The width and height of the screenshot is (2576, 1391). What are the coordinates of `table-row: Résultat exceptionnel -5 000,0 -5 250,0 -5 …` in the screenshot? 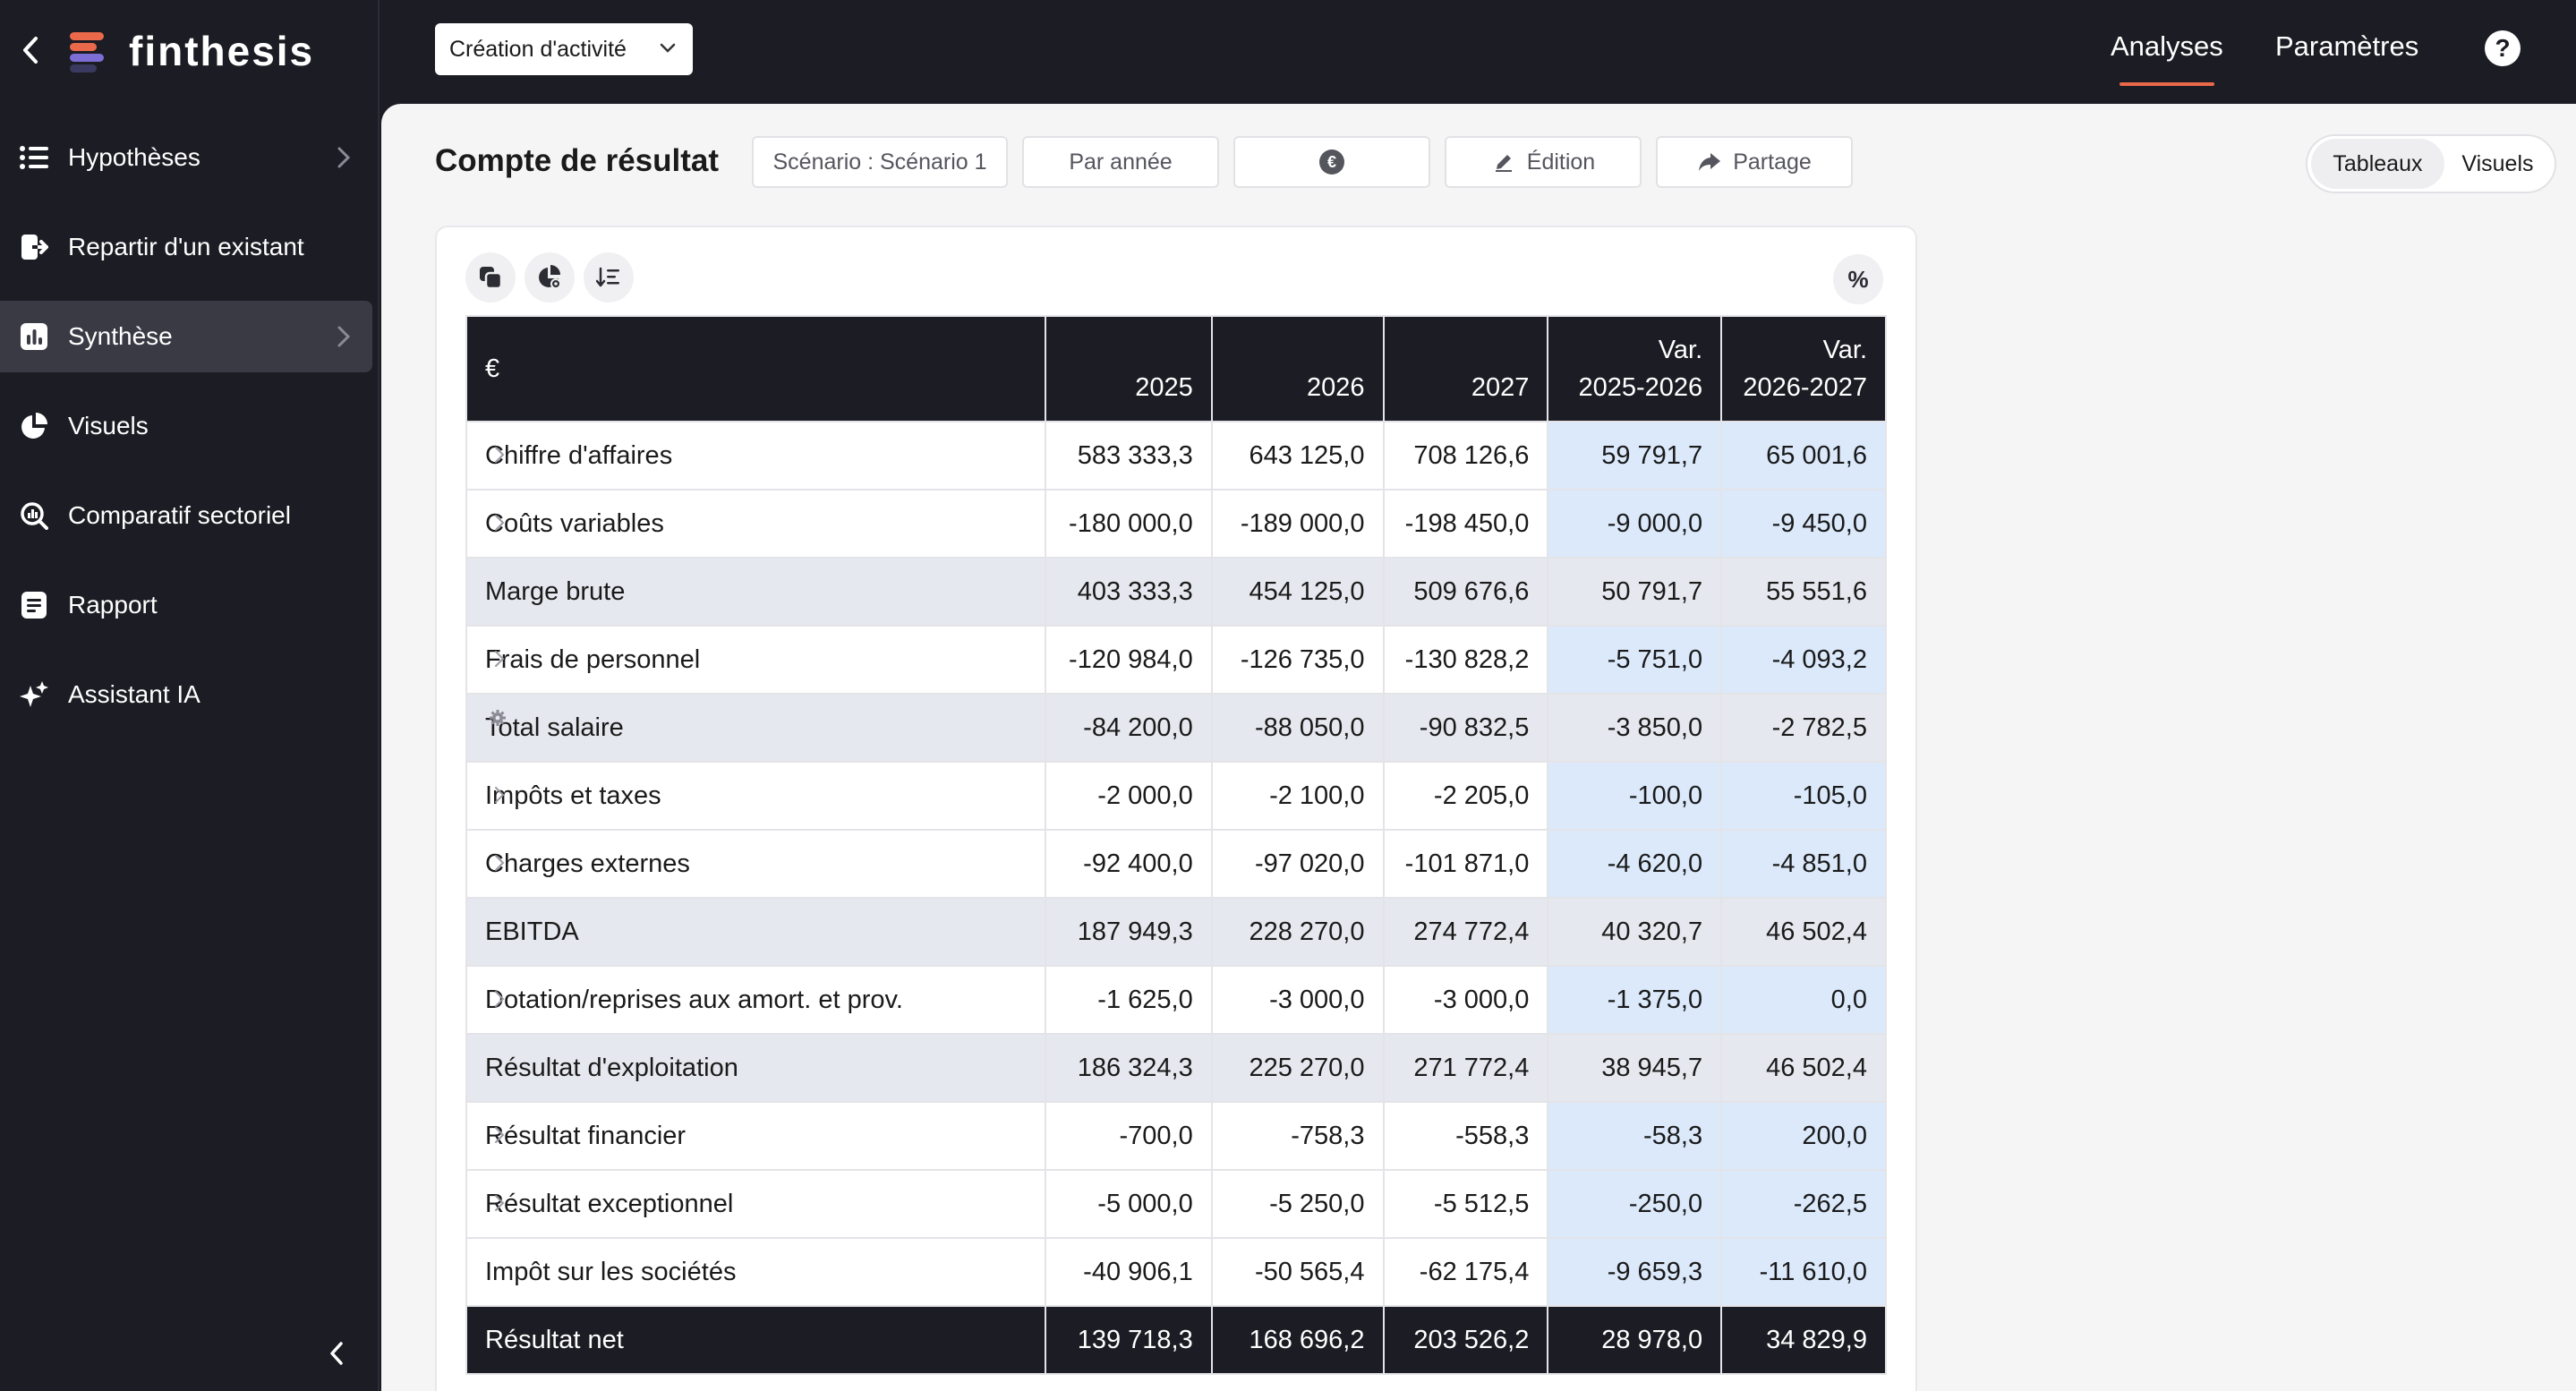 It's located at (1176, 1204).